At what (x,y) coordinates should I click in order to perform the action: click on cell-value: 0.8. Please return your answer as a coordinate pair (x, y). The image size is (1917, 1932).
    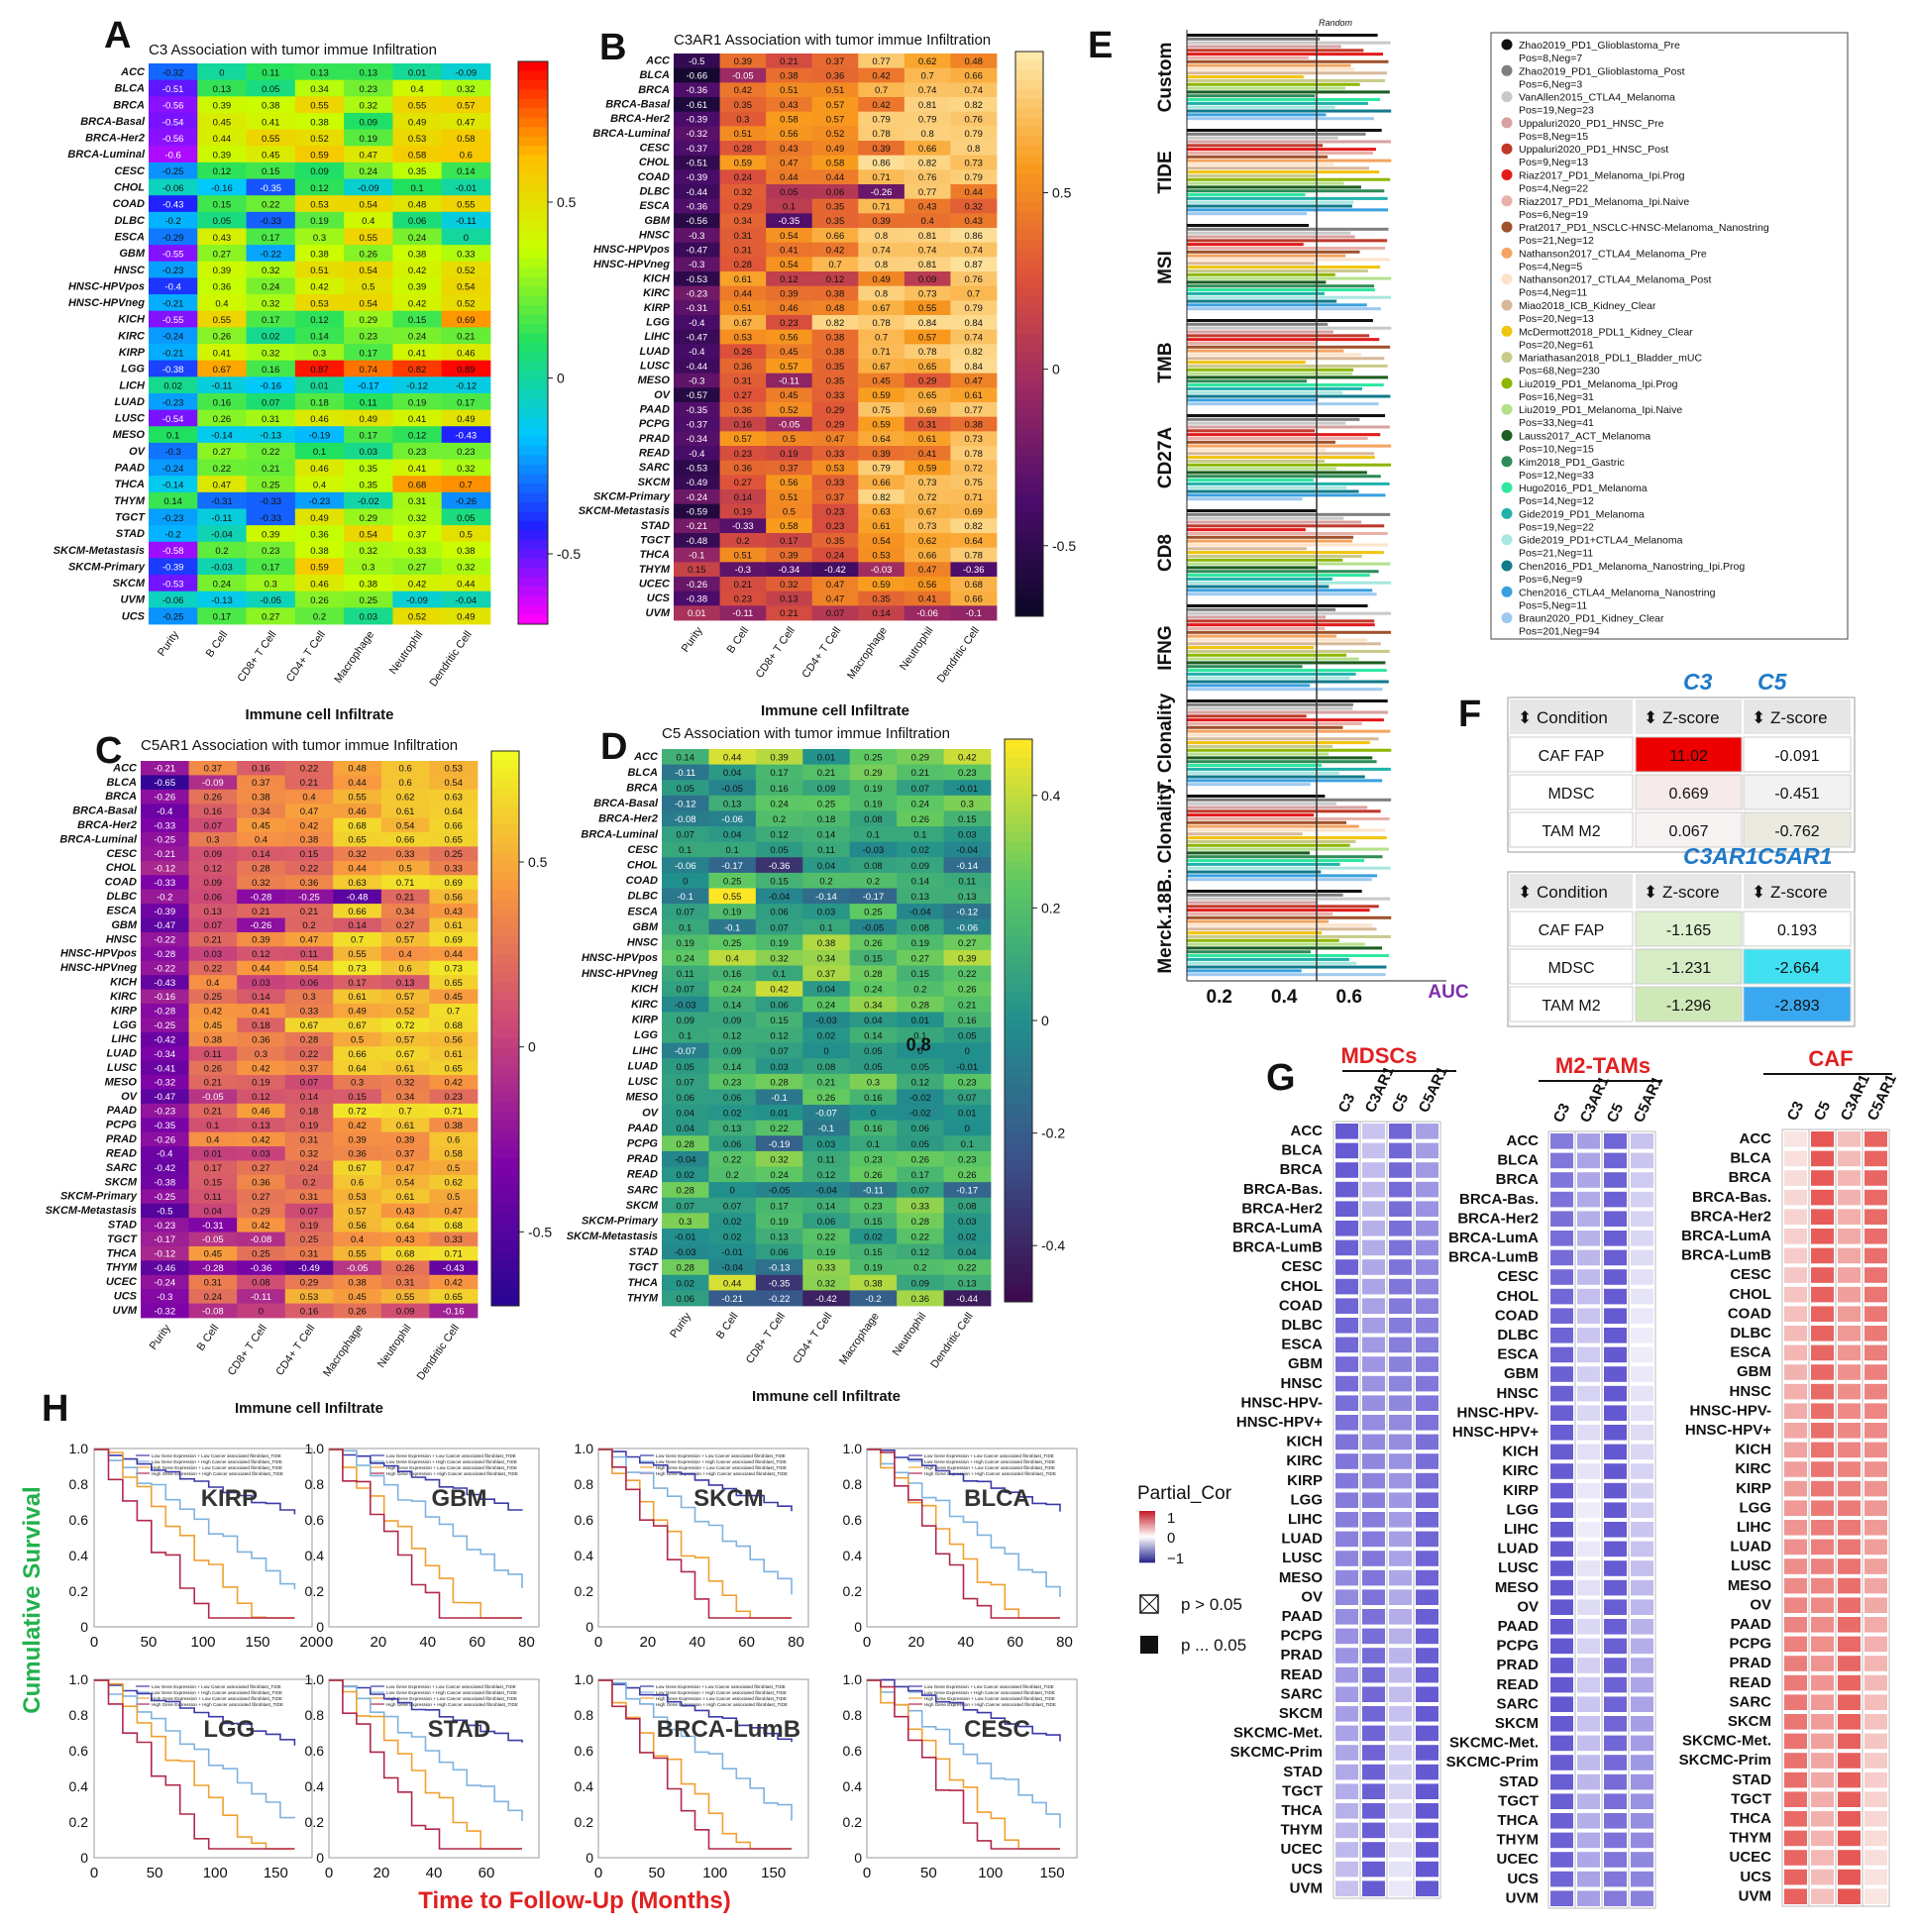
    Looking at the image, I should click on (881, 265).